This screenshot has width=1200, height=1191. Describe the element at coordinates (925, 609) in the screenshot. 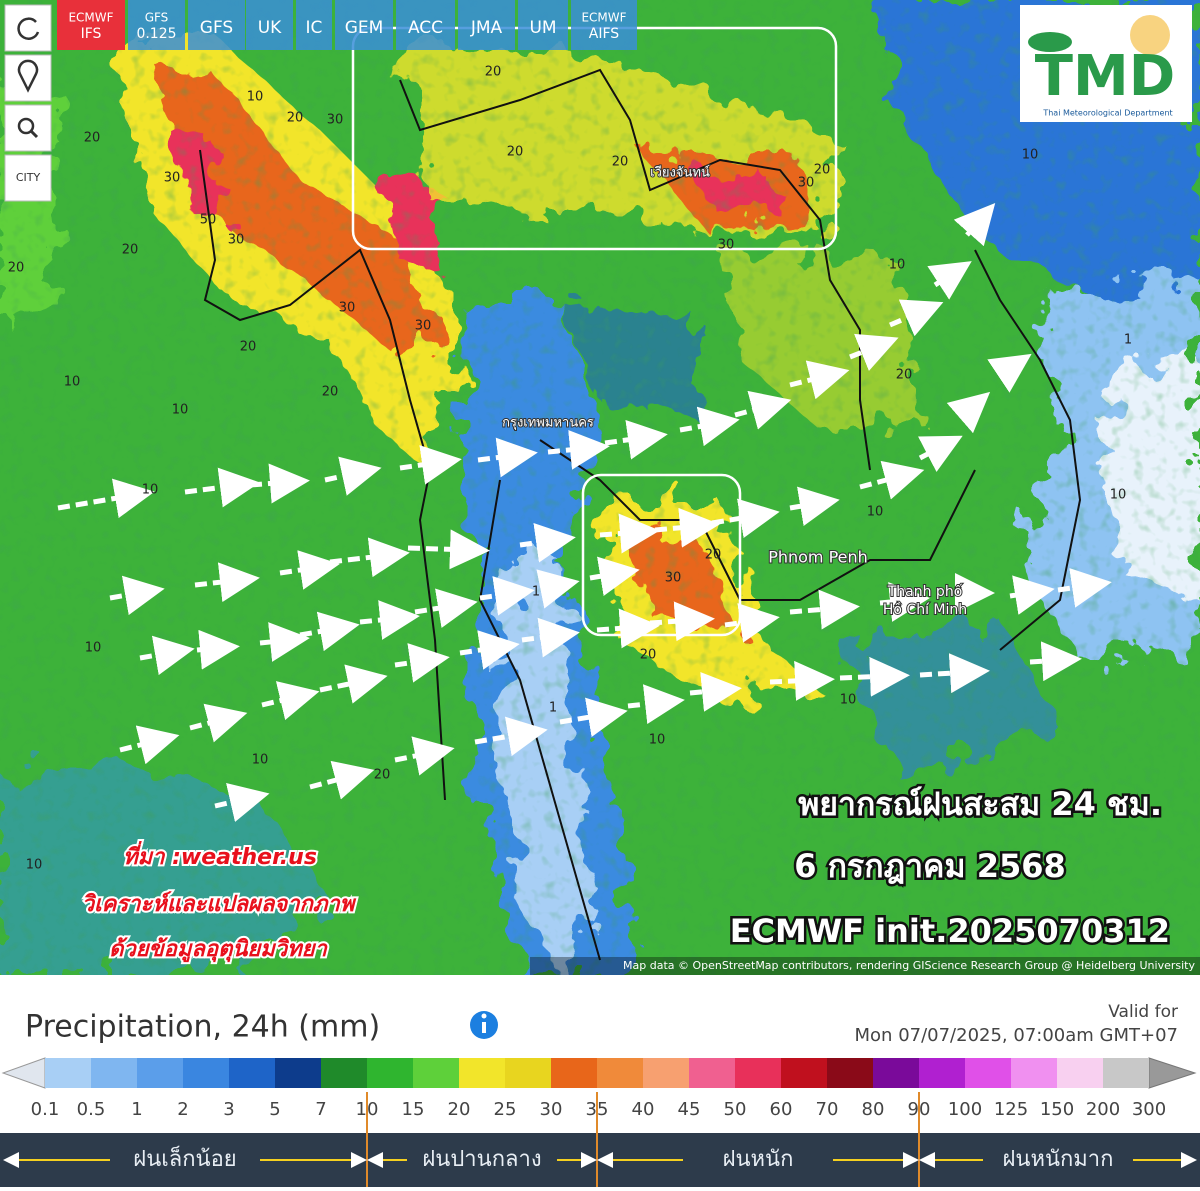

I see `place-label: Hồ Chí Minh` at that location.